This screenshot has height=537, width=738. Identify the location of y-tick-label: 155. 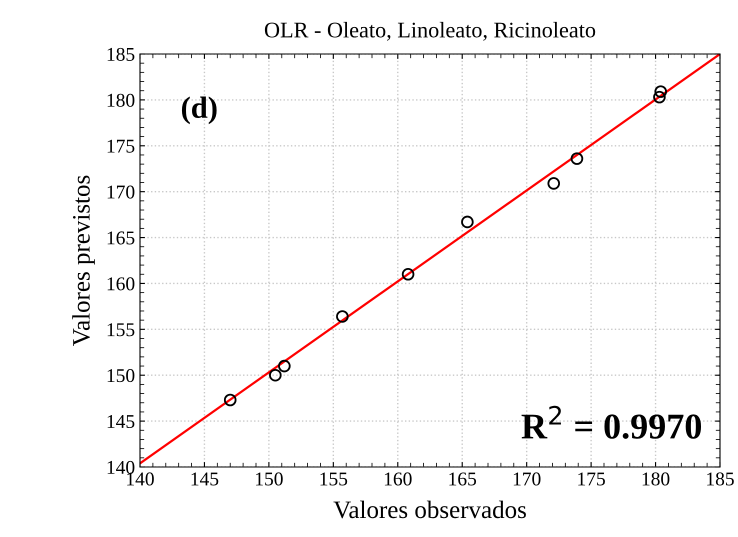
(121, 329).